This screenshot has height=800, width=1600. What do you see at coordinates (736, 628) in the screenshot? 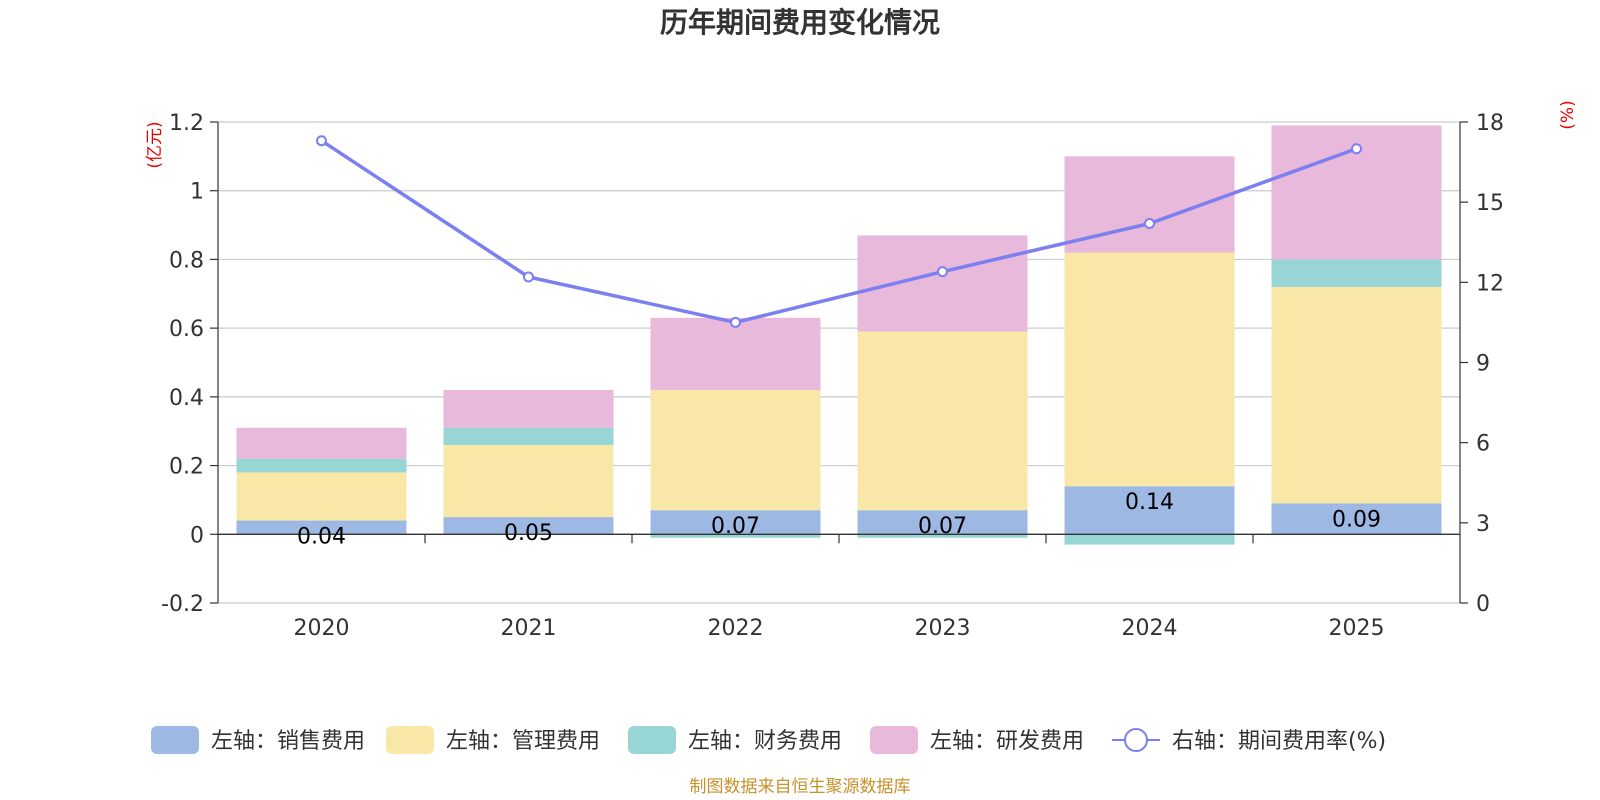
I see `x-tick-label: 2022` at bounding box center [736, 628].